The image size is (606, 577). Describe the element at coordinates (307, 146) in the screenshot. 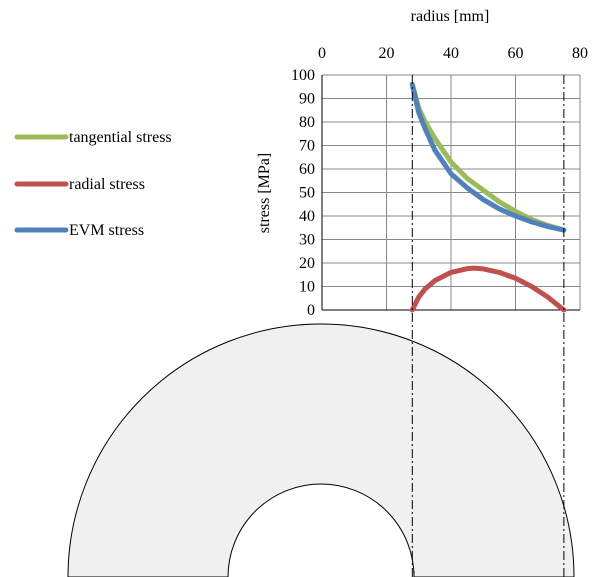

I see `y-tick-label: 70` at that location.